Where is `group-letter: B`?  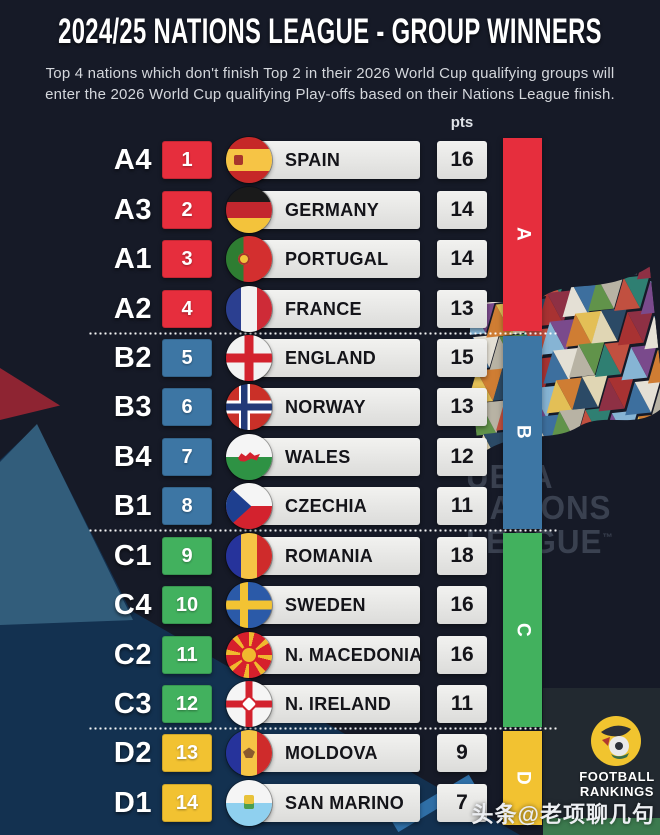
group-letter: B is located at coordinates (523, 432).